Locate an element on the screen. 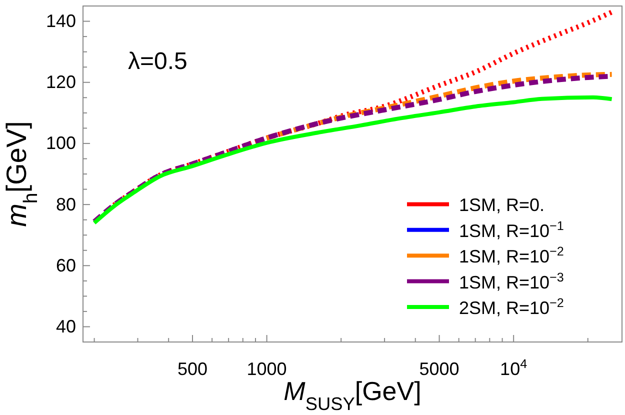 The width and height of the screenshot is (625, 415). legend-label: 1SM, R=10$^{−2}$ is located at coordinates (511, 255).